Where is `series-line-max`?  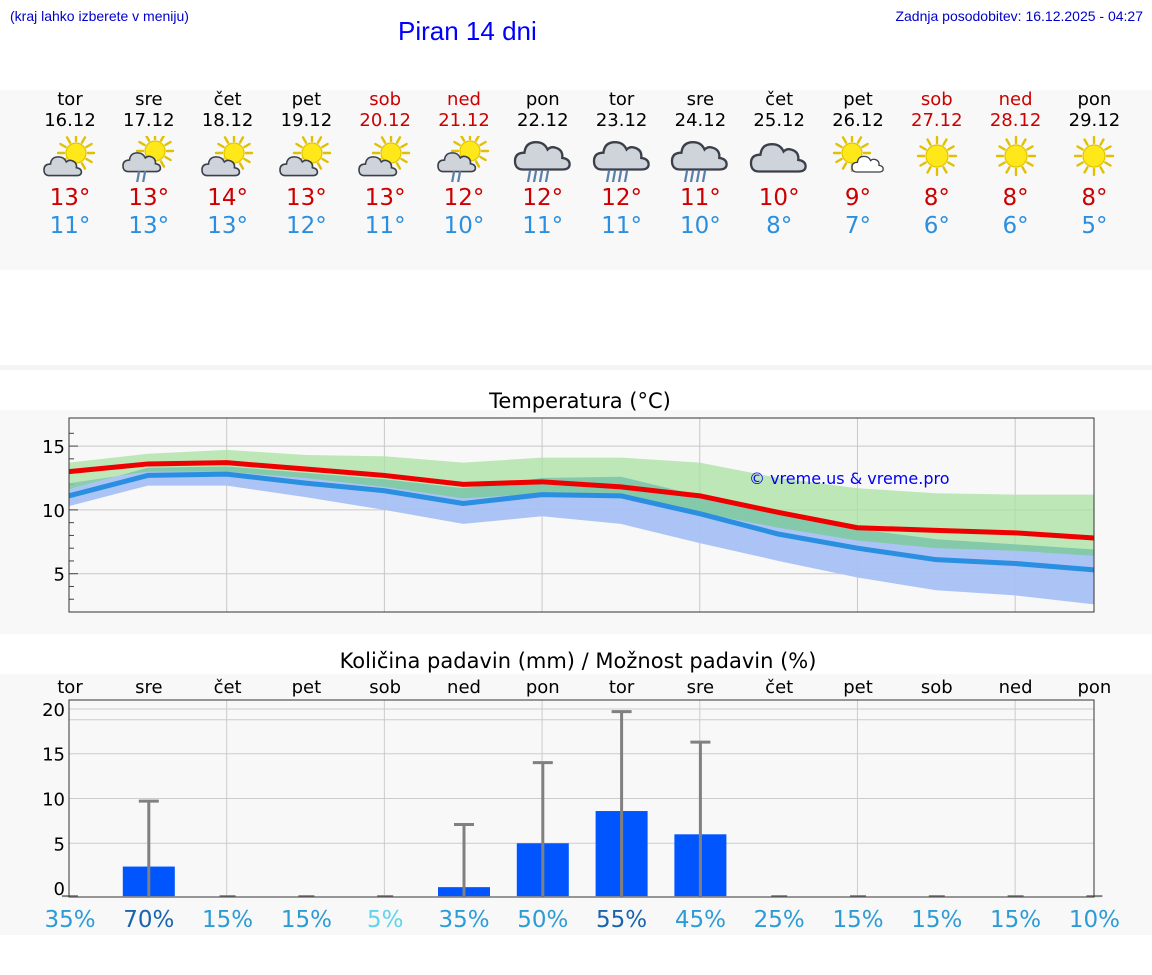
series-line-max is located at coordinates (581, 500).